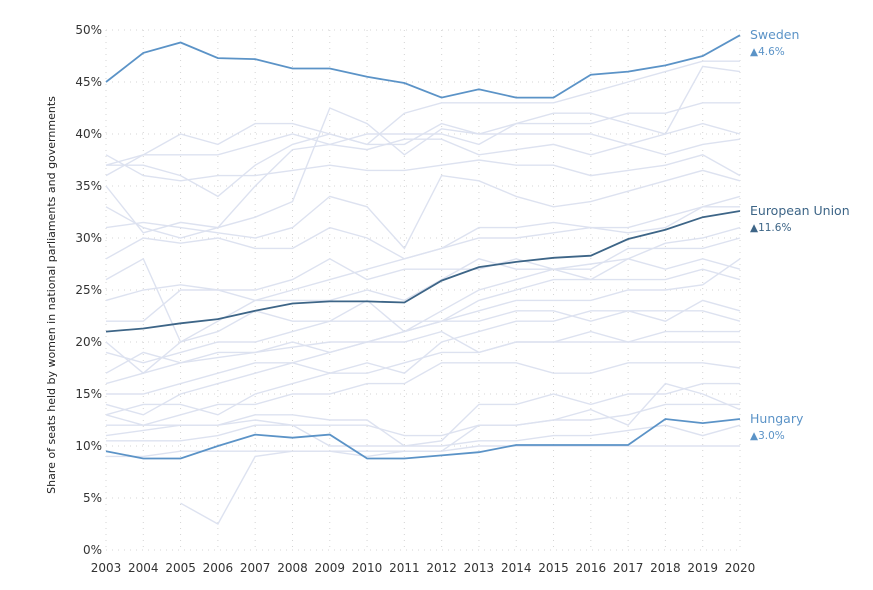  Describe the element at coordinates (800, 210) in the screenshot. I see `series-name-label: European Union` at that location.